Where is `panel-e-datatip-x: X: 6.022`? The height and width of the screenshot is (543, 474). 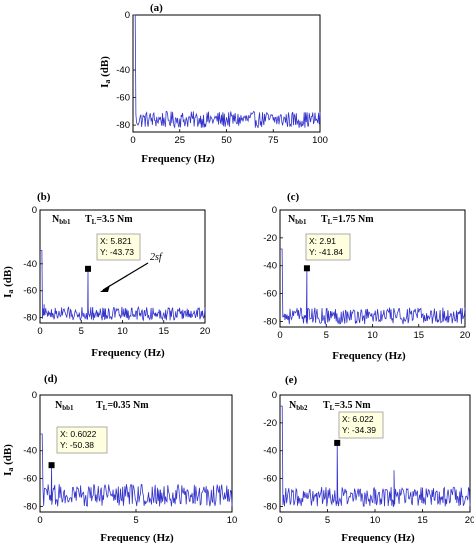 panel-e-datatip-x: X: 6.022 is located at coordinates (358, 419).